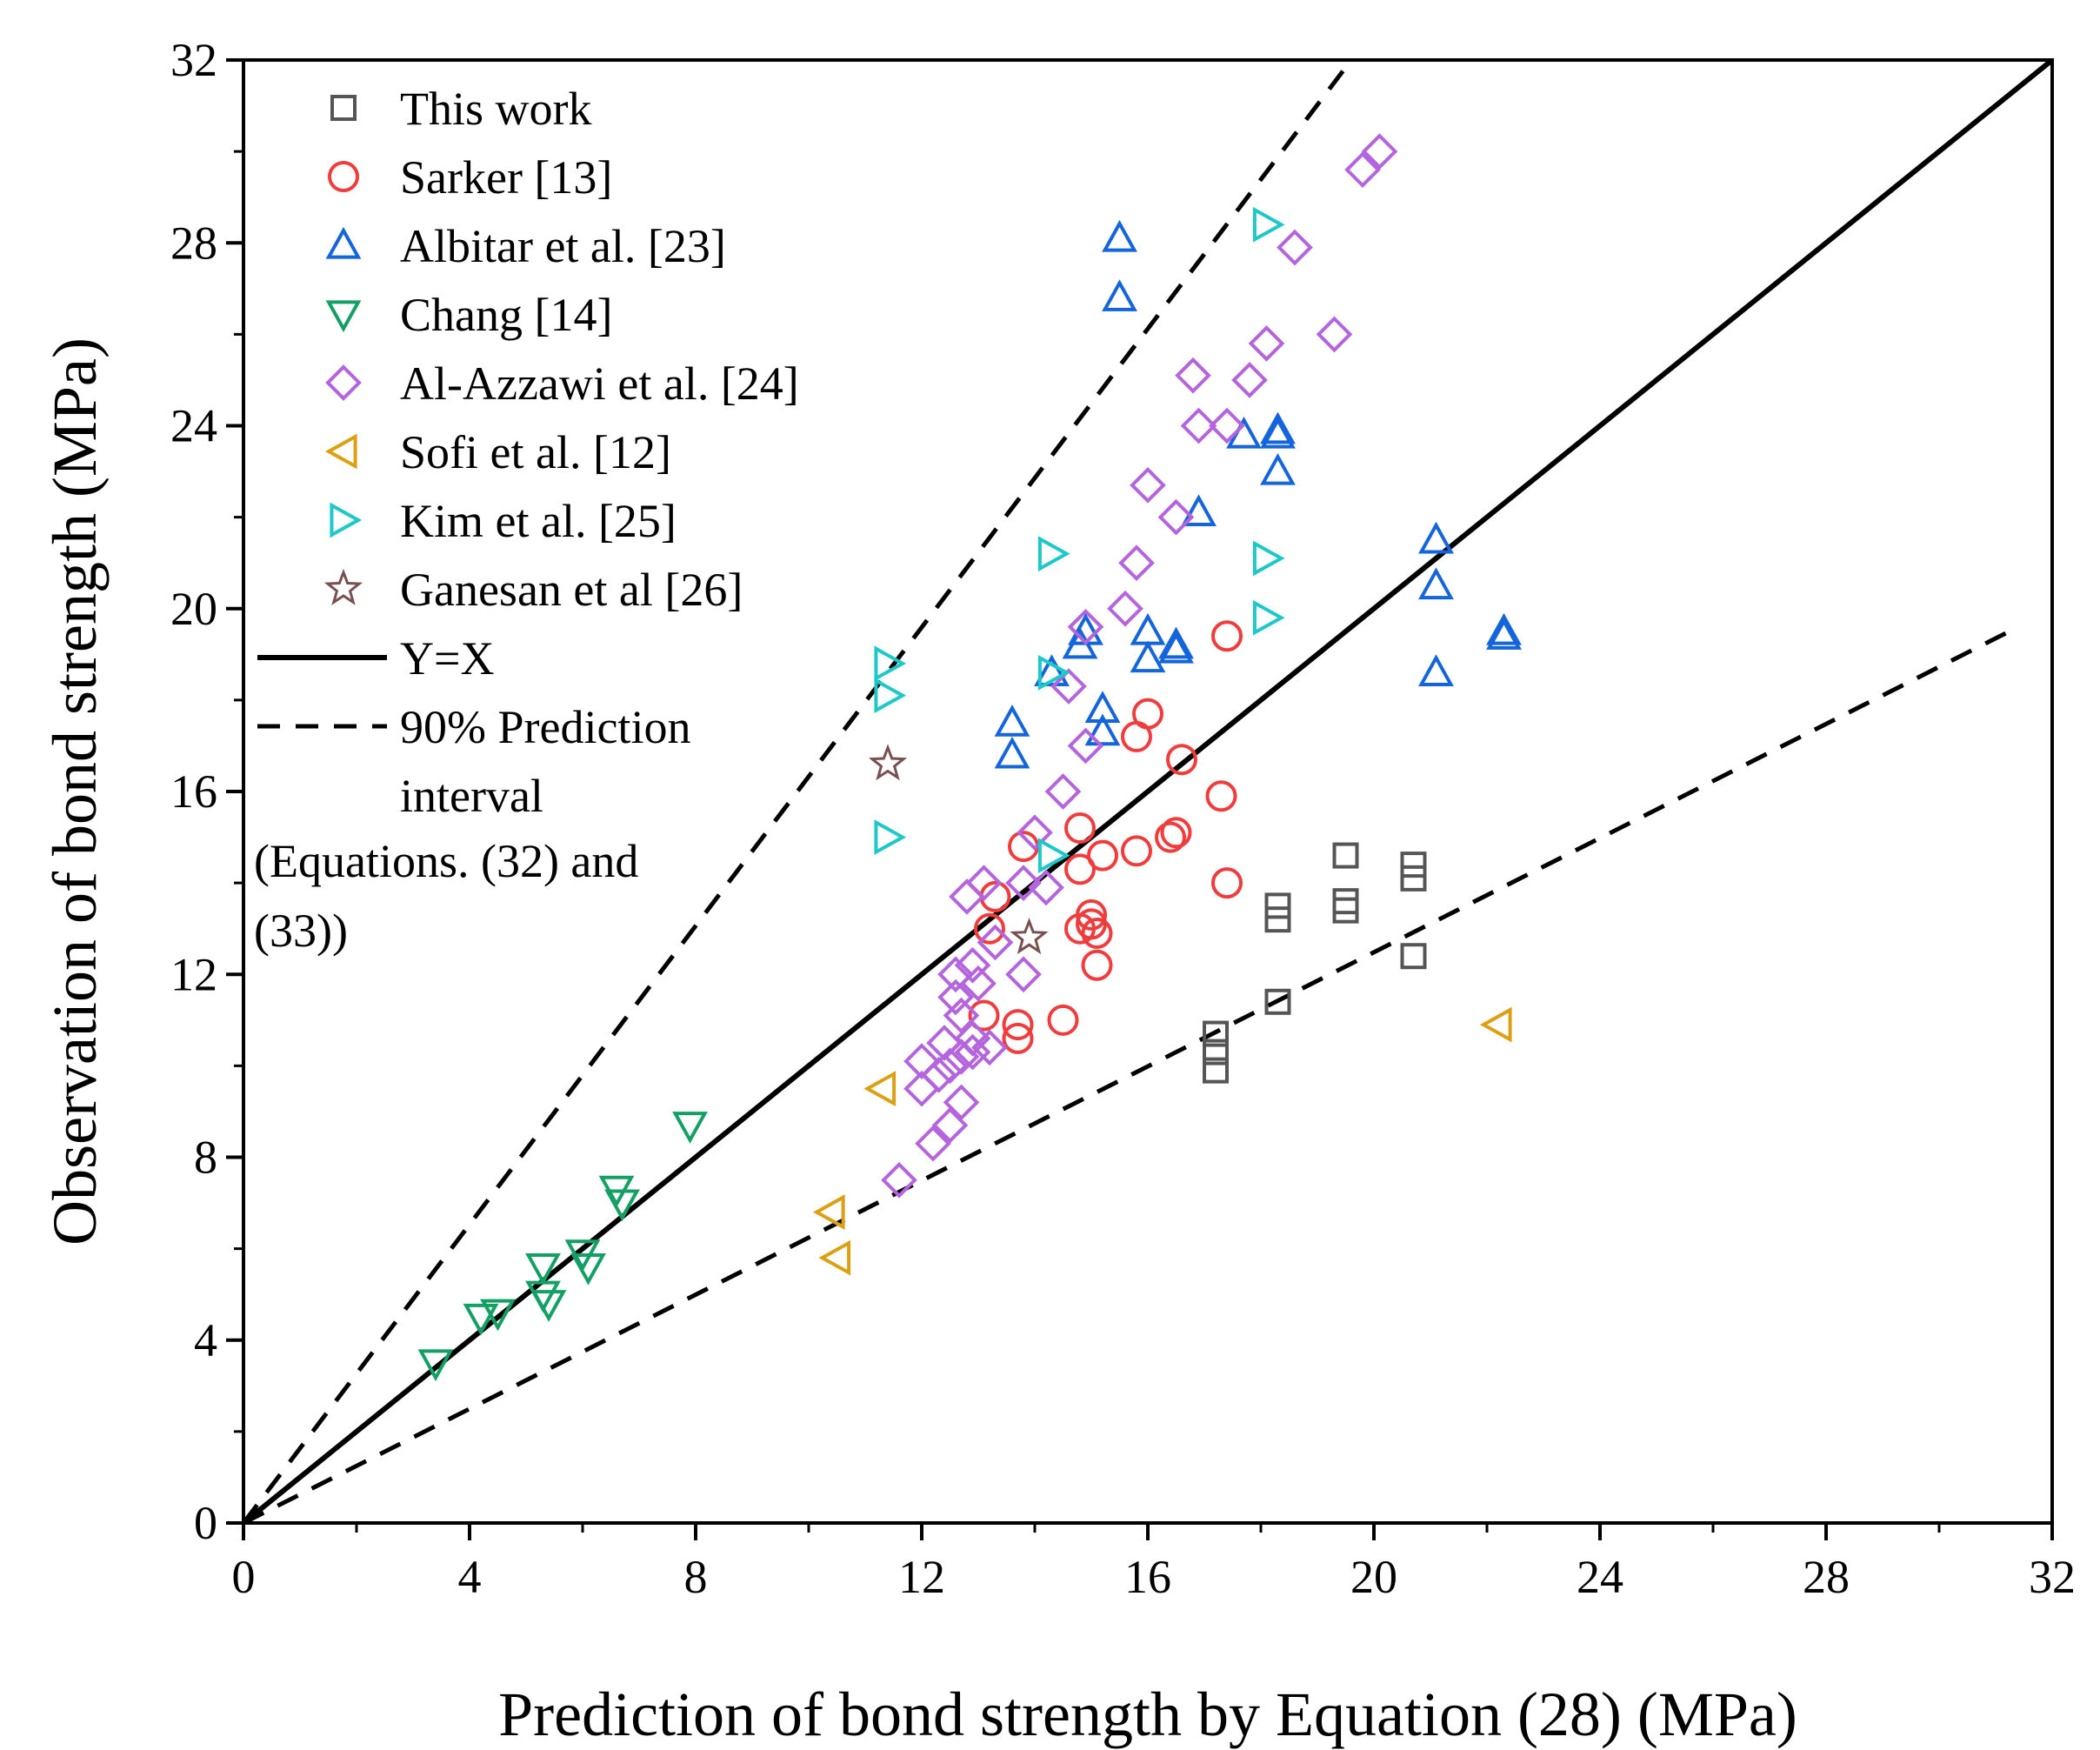  Describe the element at coordinates (1826, 1577) in the screenshot. I see `x-tick-label: 28` at that location.